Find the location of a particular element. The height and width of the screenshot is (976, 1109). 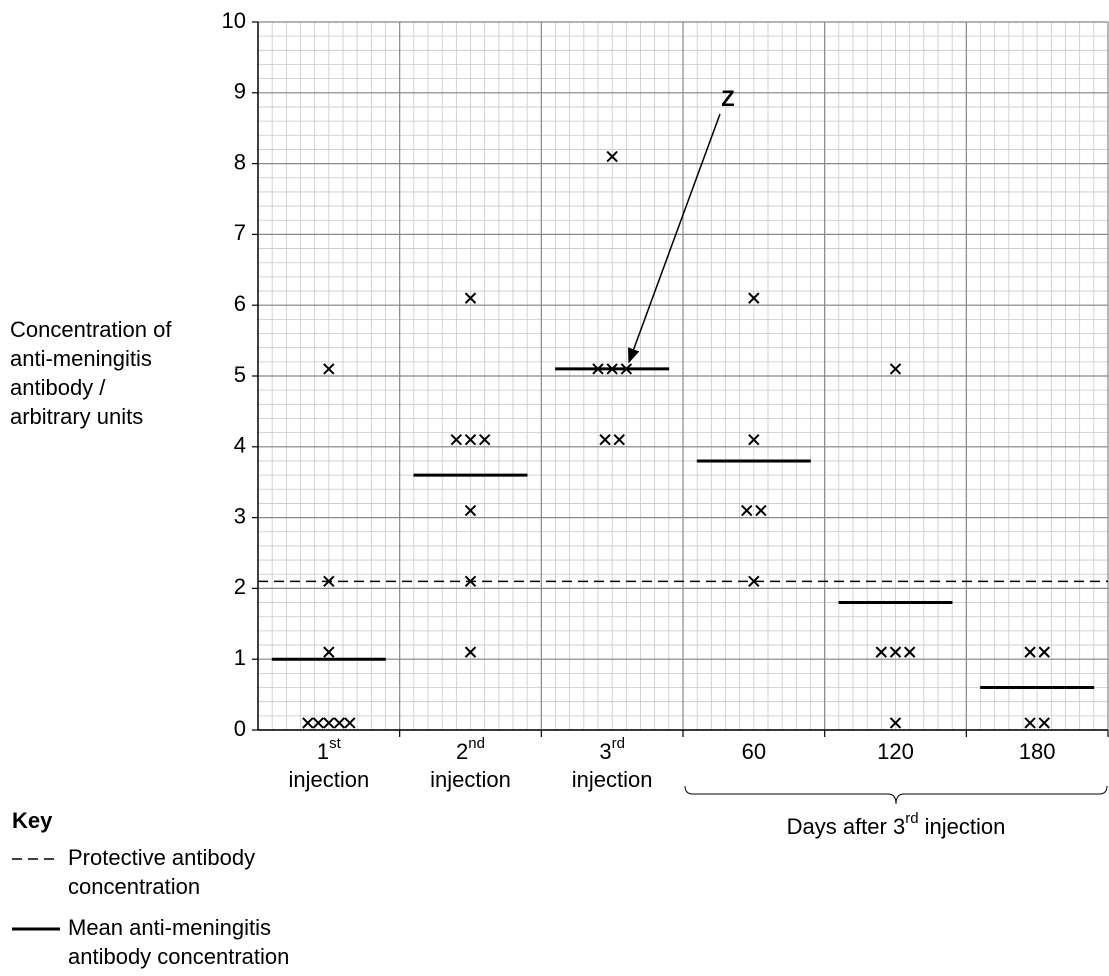

x-tick-label: 180 is located at coordinates (1037, 751).